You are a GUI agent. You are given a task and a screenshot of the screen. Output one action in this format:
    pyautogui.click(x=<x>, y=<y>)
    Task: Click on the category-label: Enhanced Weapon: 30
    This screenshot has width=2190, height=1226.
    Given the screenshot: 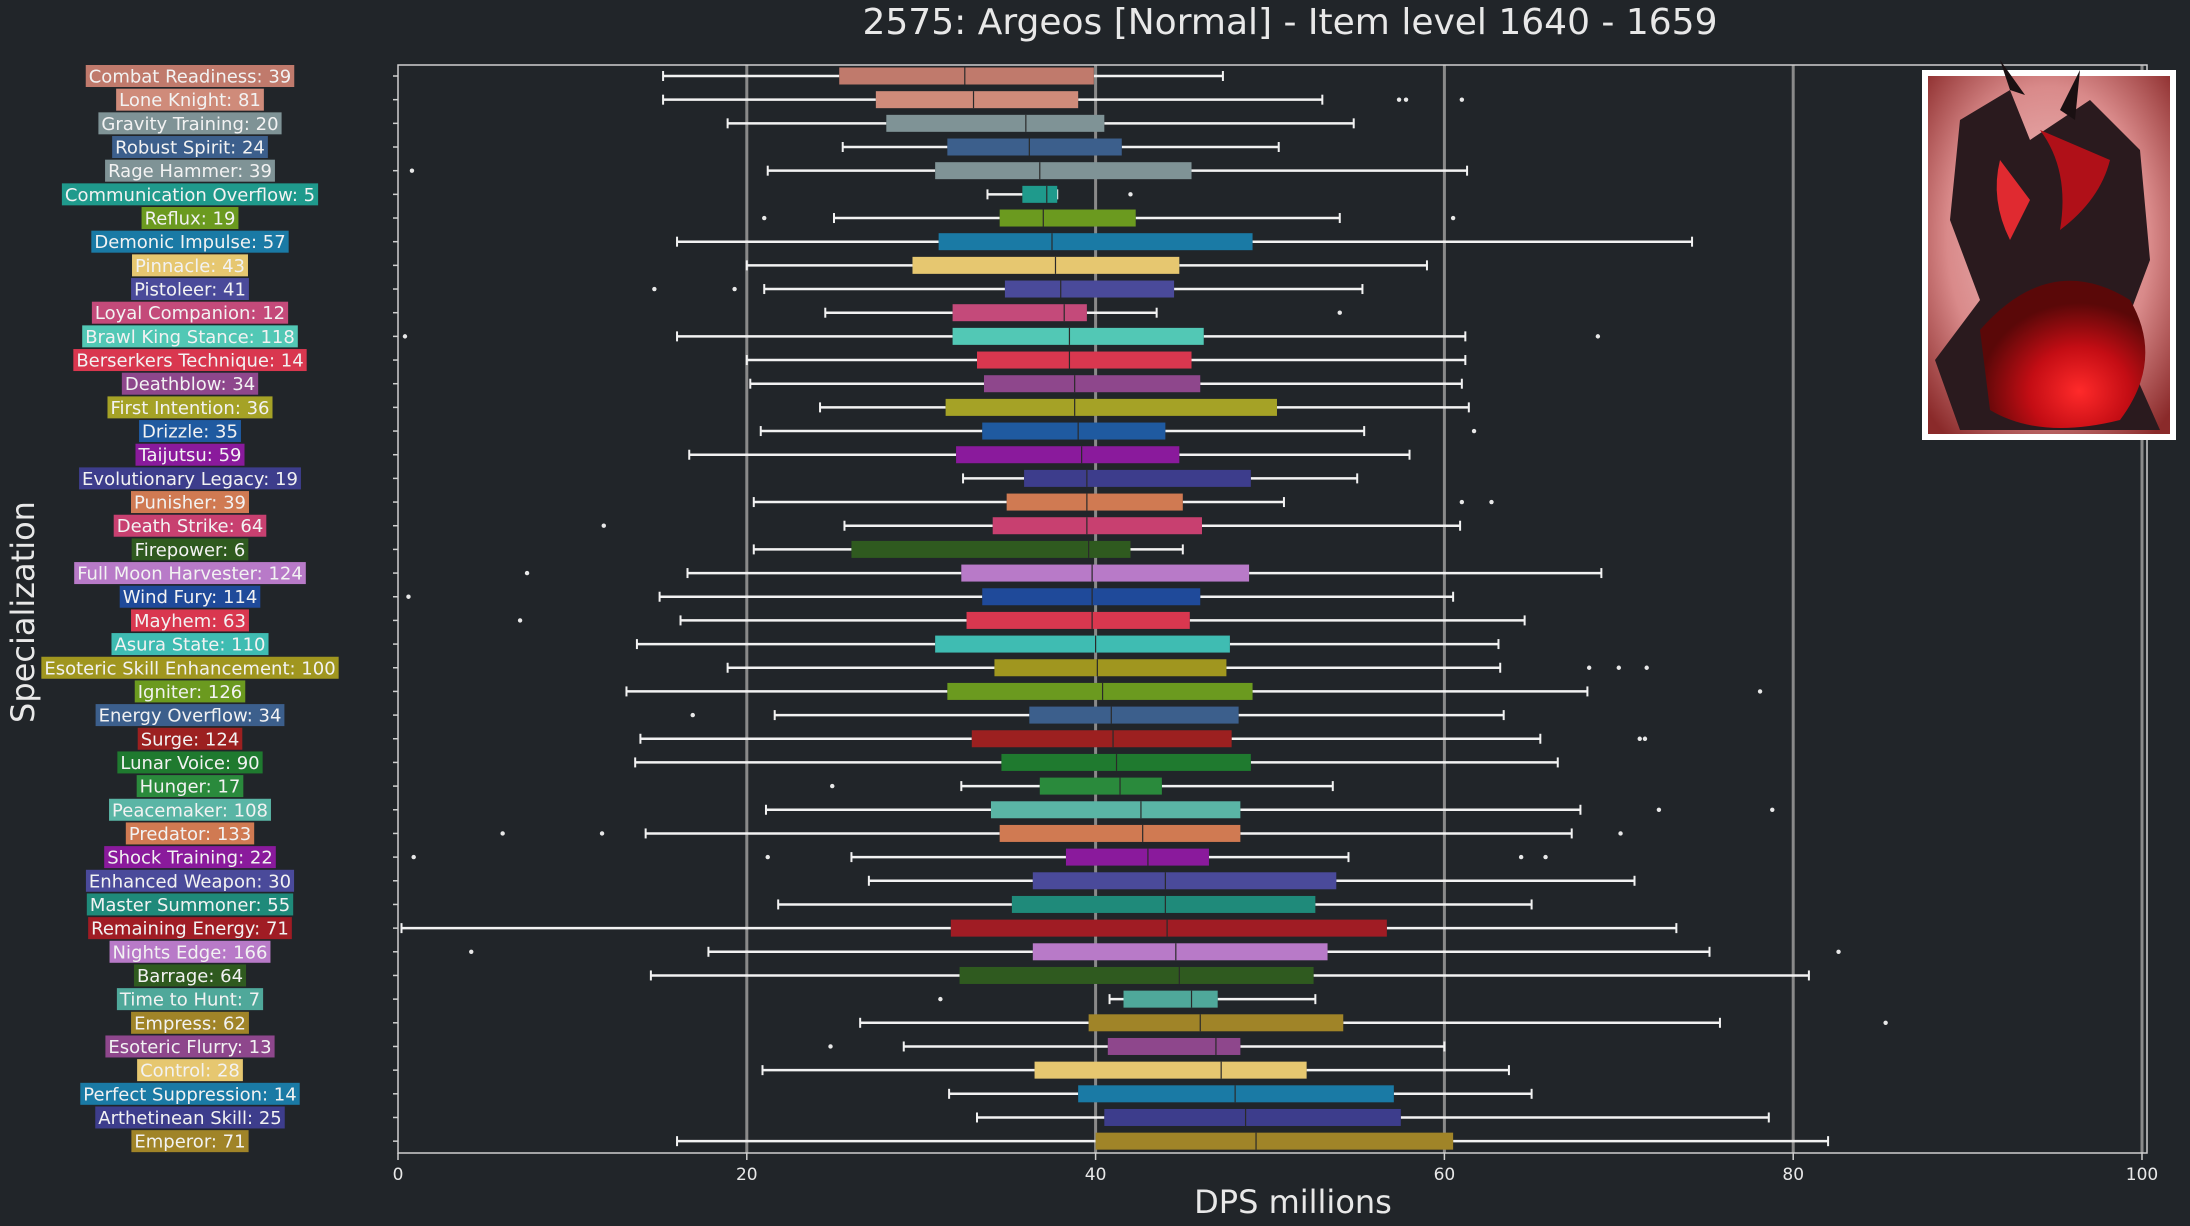 What is the action you would take?
    pyautogui.click(x=190, y=880)
    